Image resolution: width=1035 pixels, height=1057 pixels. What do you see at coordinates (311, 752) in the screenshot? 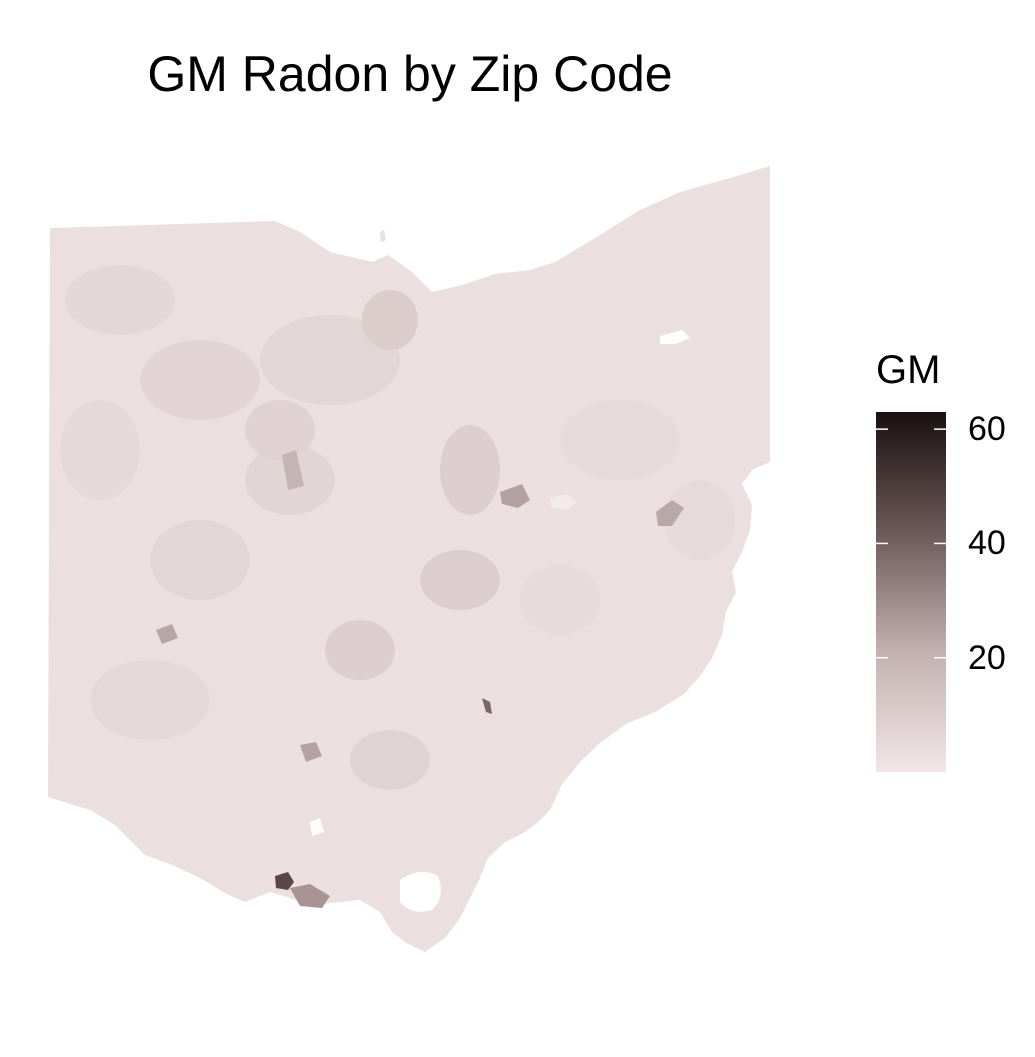
I see `spot-south-central` at bounding box center [311, 752].